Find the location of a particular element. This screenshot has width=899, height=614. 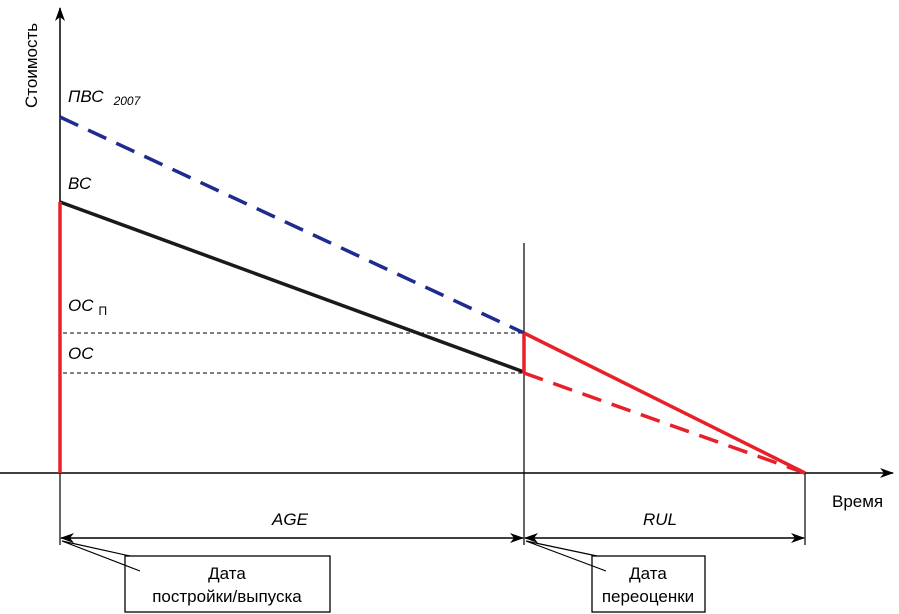

vs-label: ВС is located at coordinates (80, 183).